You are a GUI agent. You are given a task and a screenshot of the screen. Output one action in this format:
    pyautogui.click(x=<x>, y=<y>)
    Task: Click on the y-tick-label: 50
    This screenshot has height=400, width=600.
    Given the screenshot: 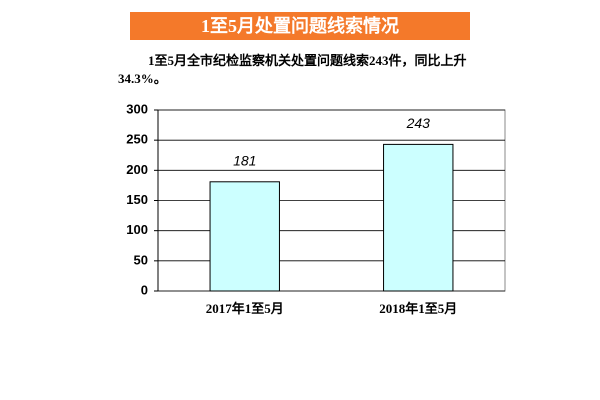 What is the action you would take?
    pyautogui.click(x=141, y=259)
    